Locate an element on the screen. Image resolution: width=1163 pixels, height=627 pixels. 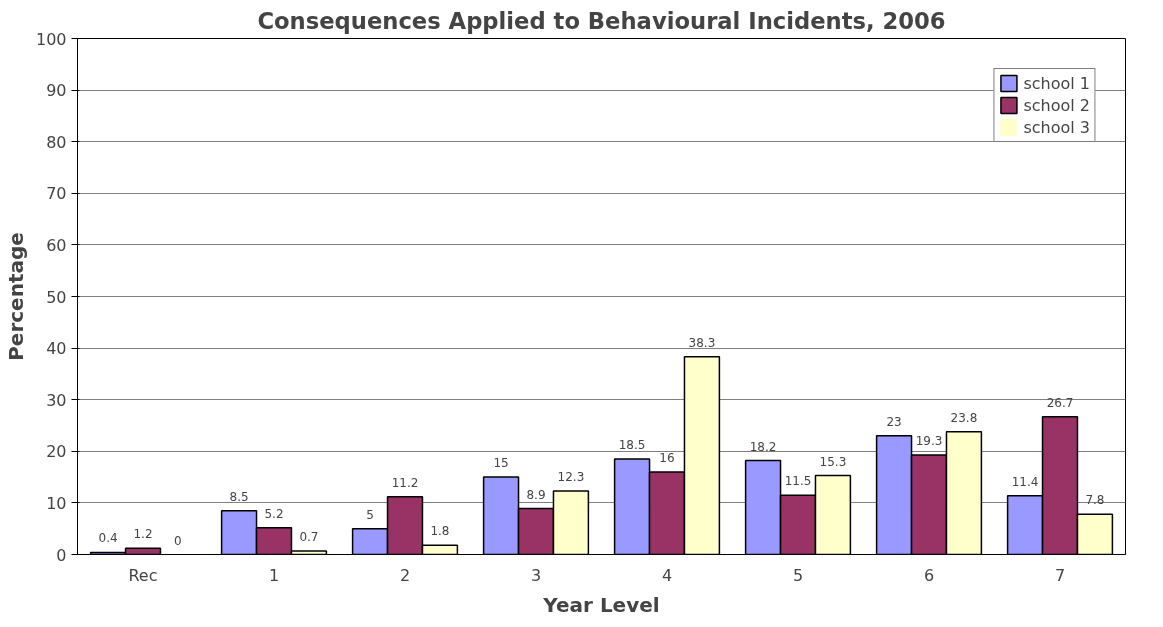
legend-label: school 1 is located at coordinates (1056, 83).